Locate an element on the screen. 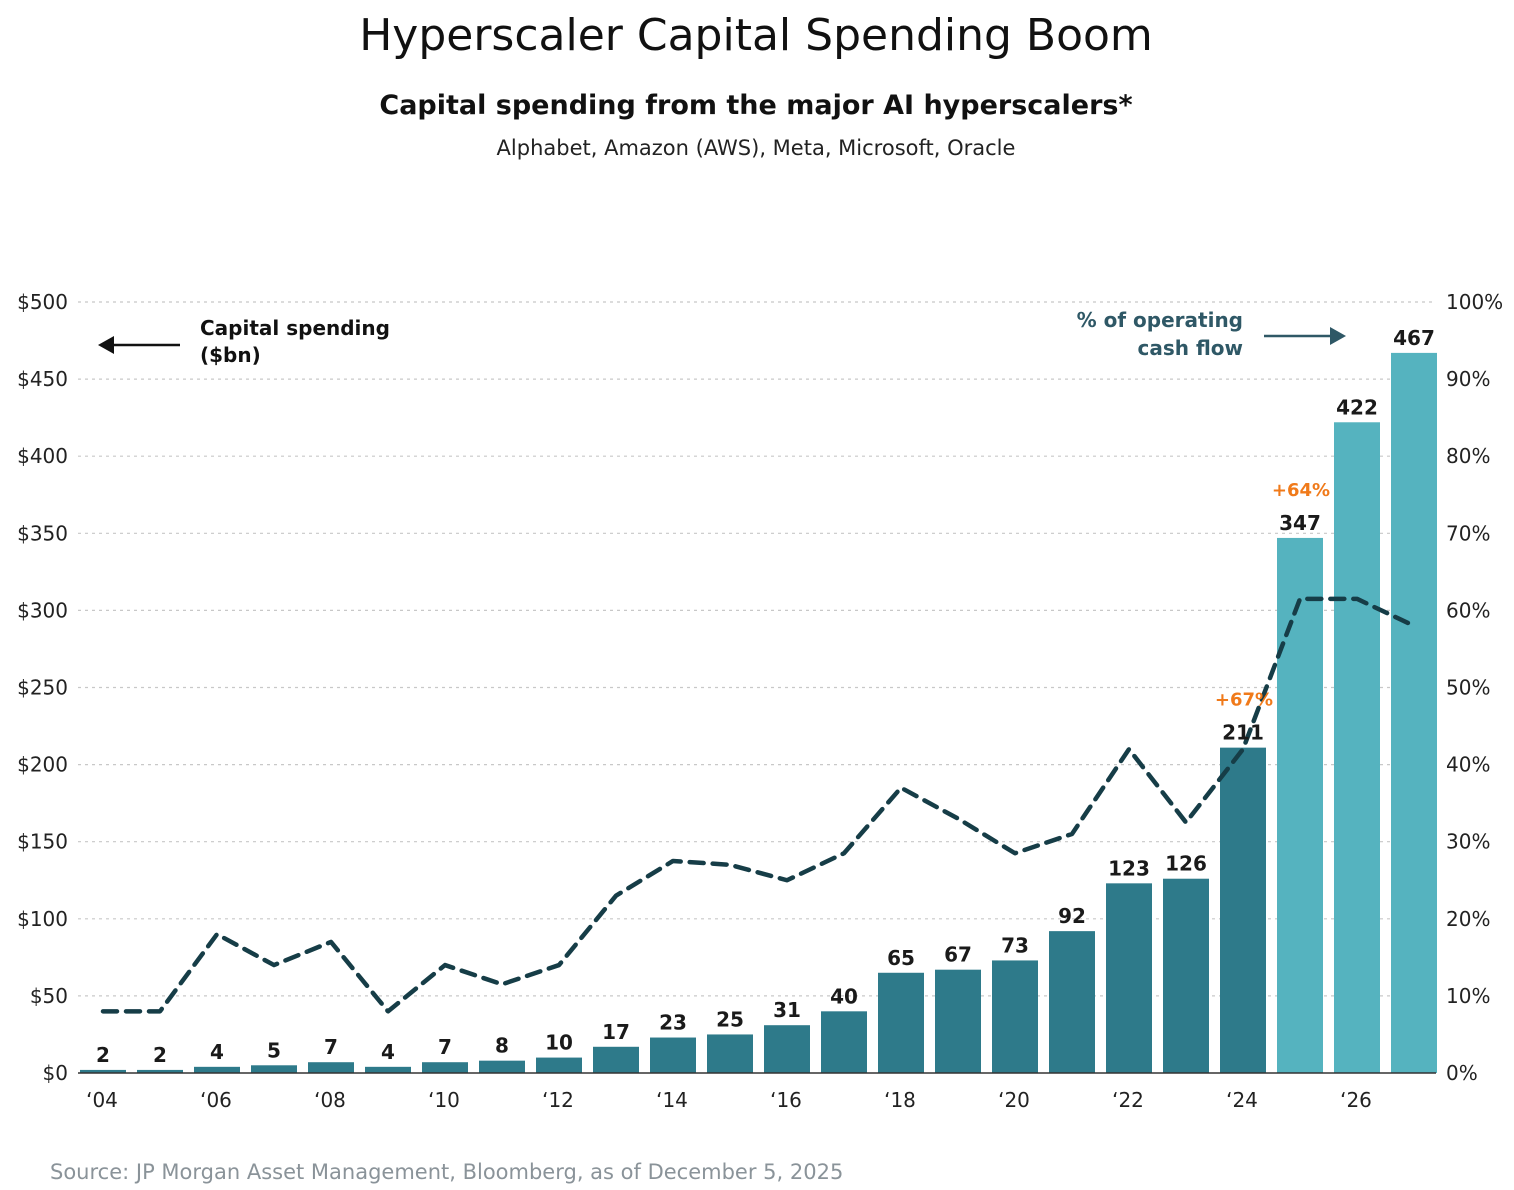 The height and width of the screenshot is (1190, 1514). left-axis-tick-label: $500 is located at coordinates (42, 302).